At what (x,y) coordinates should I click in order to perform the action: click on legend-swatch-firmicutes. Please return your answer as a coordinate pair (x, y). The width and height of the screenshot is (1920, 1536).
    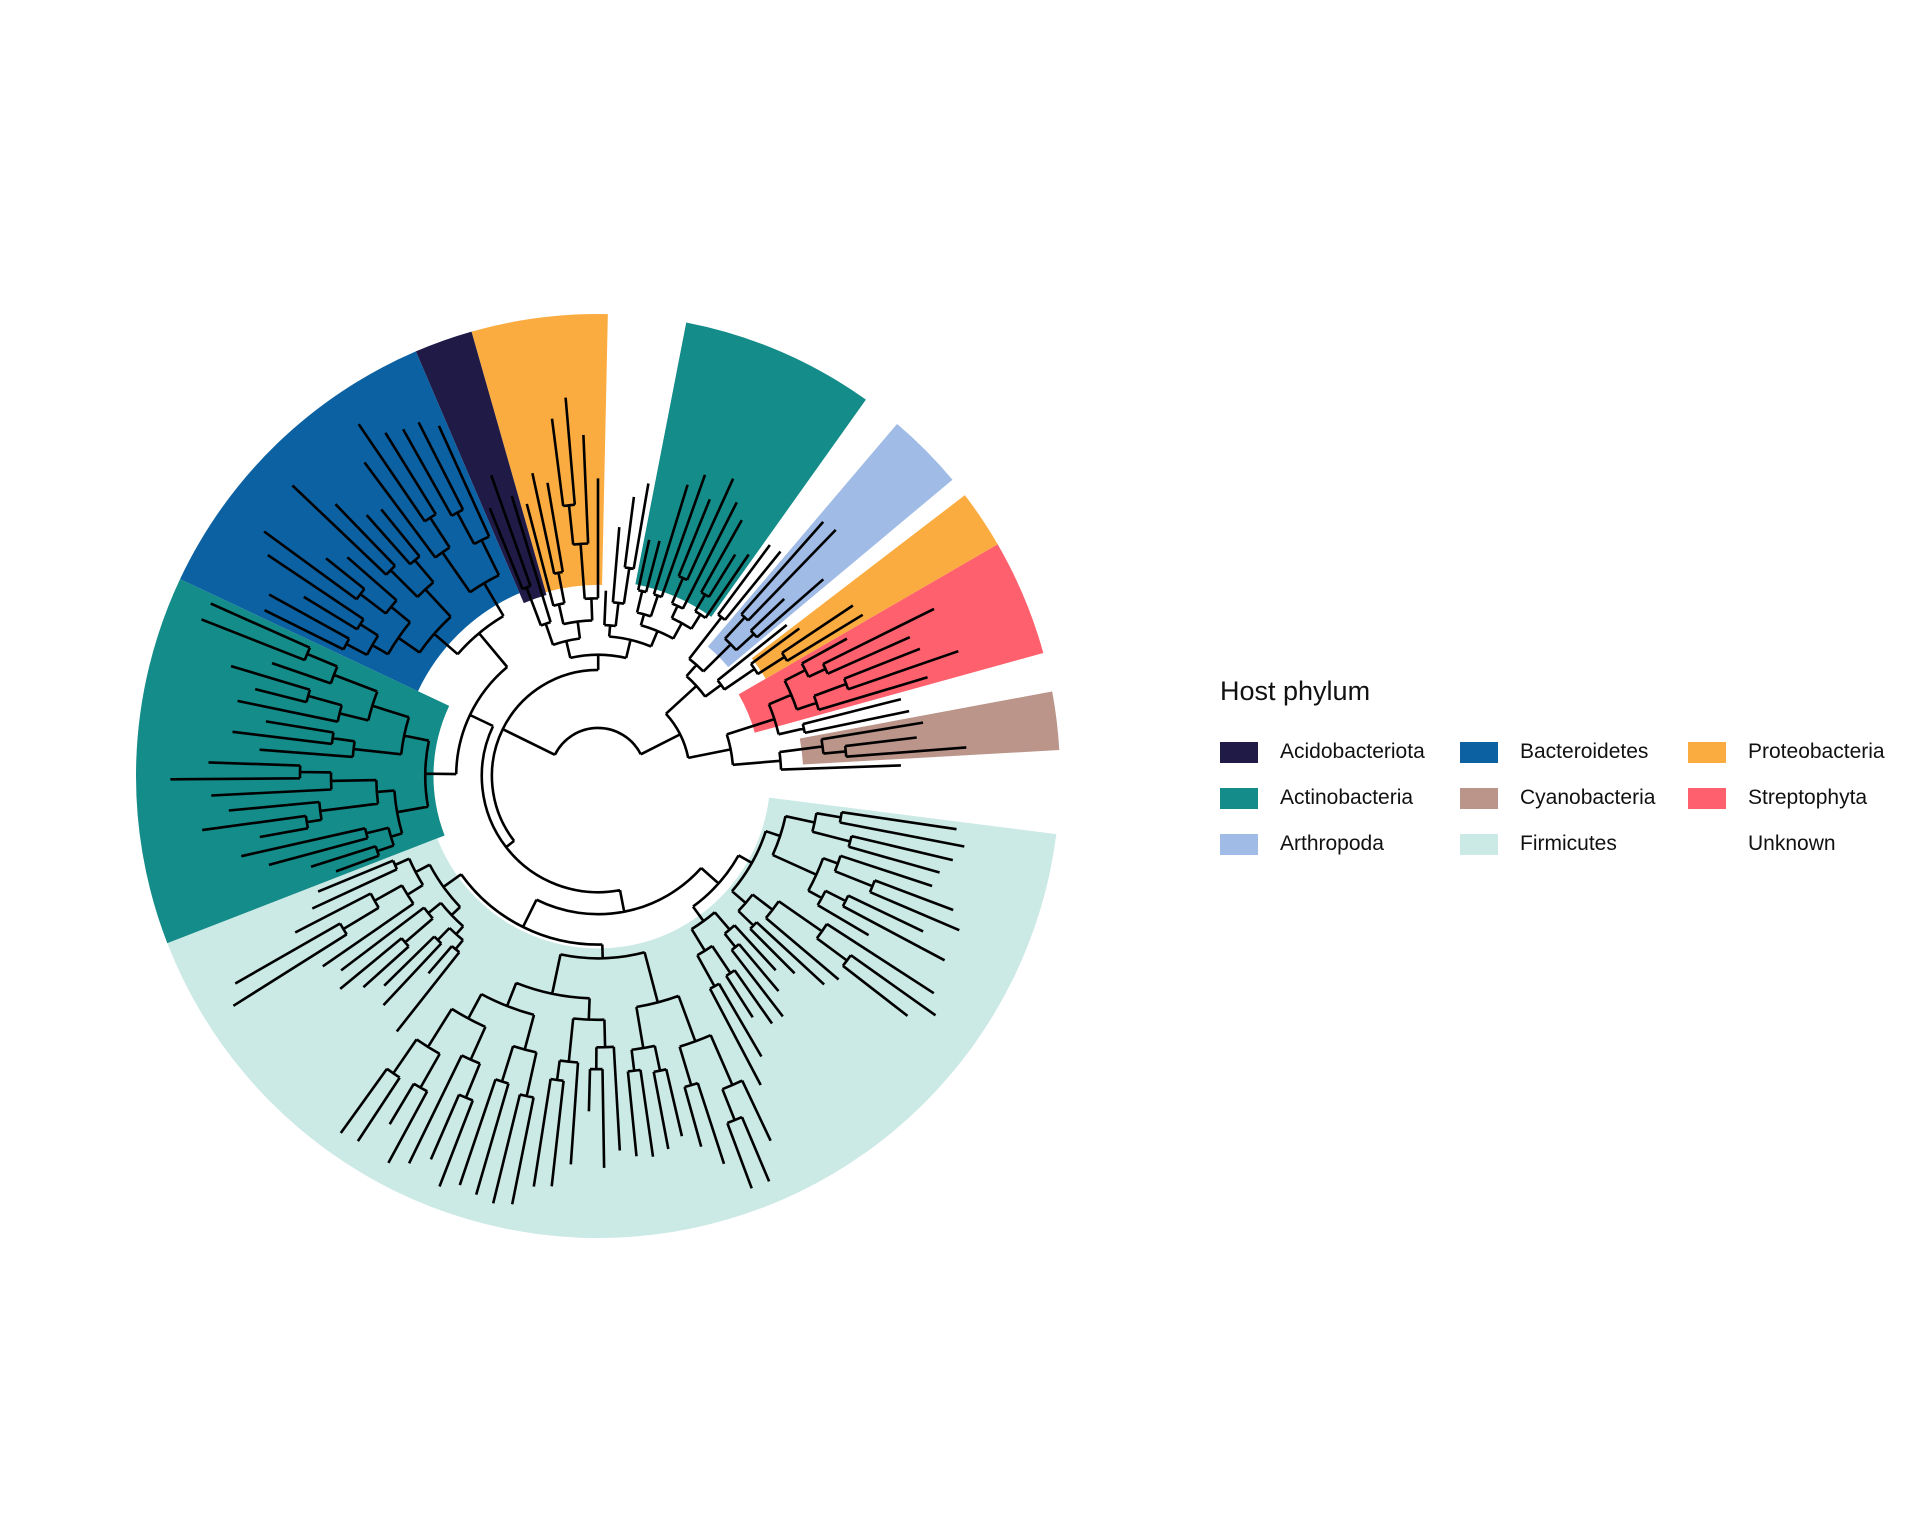
    Looking at the image, I should click on (1479, 844).